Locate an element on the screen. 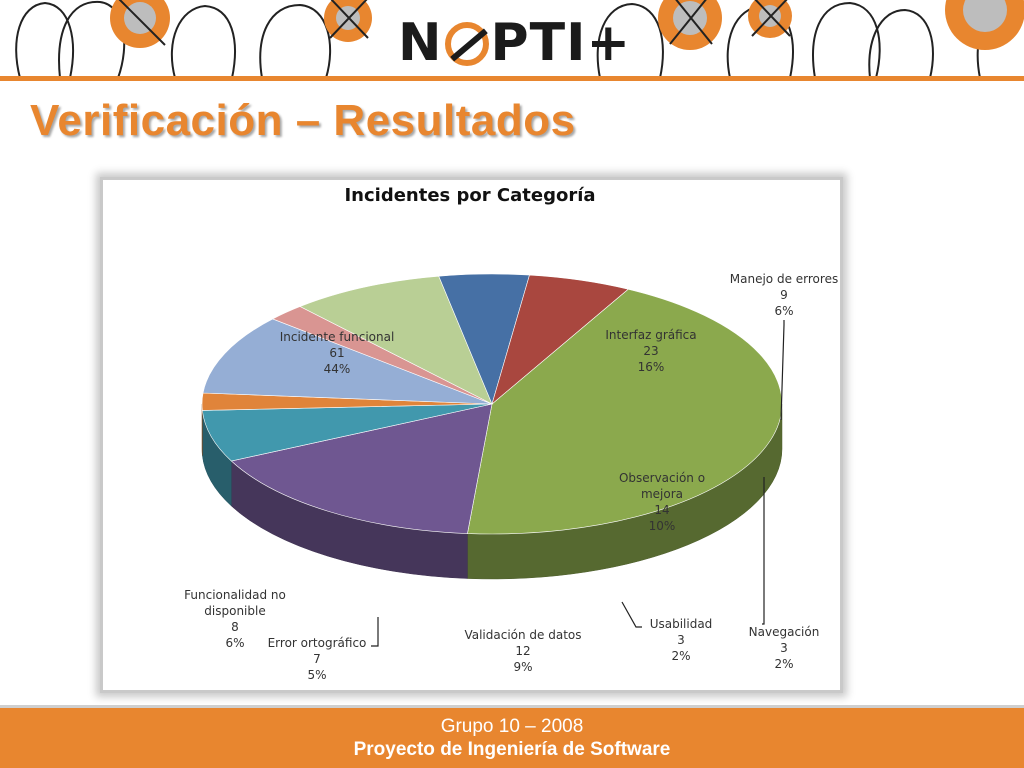  slice-validacion-de-datos is located at coordinates (396, 340).